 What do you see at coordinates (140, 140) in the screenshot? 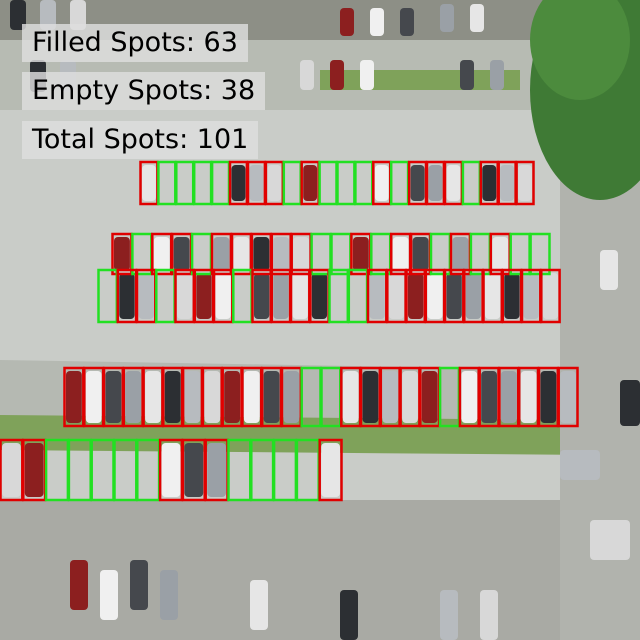
I see `total-spots-label: Total Spots: 101` at bounding box center [140, 140].